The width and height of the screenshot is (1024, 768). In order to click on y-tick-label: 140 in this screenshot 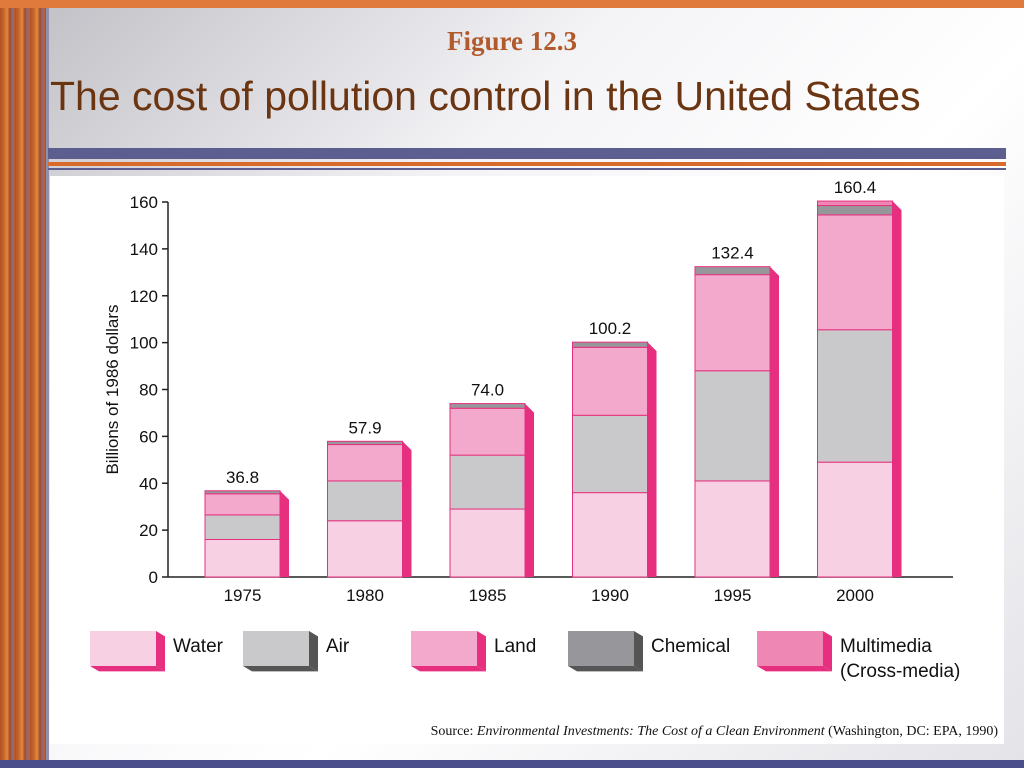, I will do `click(144, 249)`.